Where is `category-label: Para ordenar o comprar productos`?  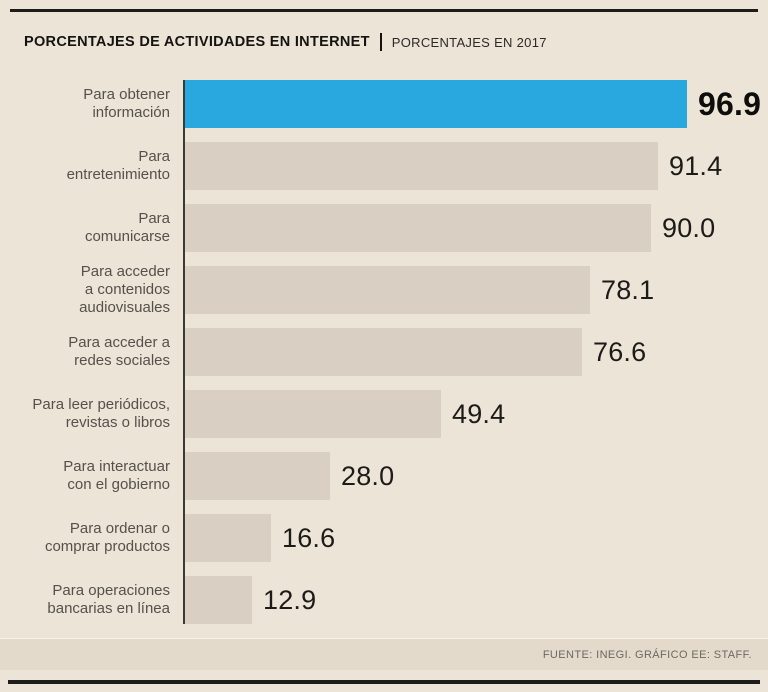
category-label: Para ordenar o comprar productos is located at coordinates (107, 537).